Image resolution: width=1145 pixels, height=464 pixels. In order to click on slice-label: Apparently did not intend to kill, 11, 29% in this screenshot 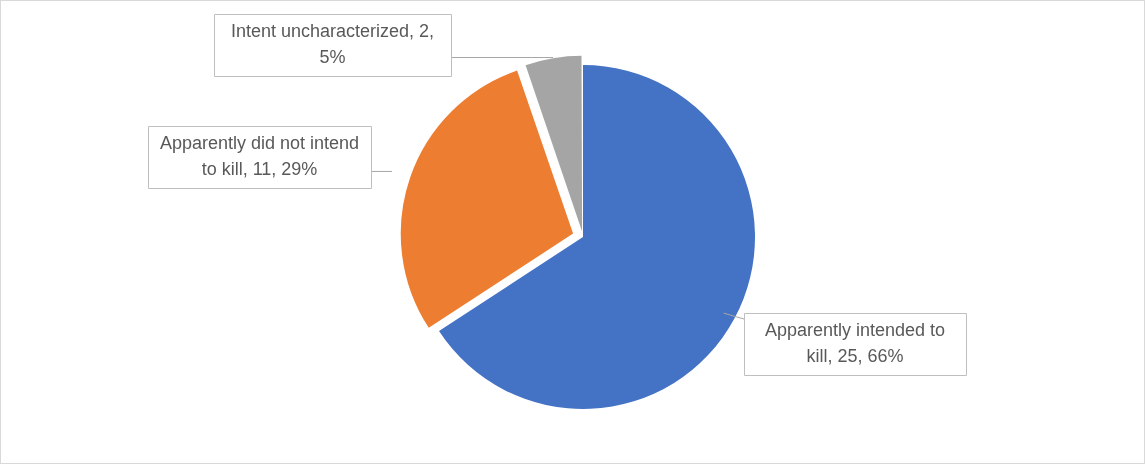, I will do `click(259, 155)`.